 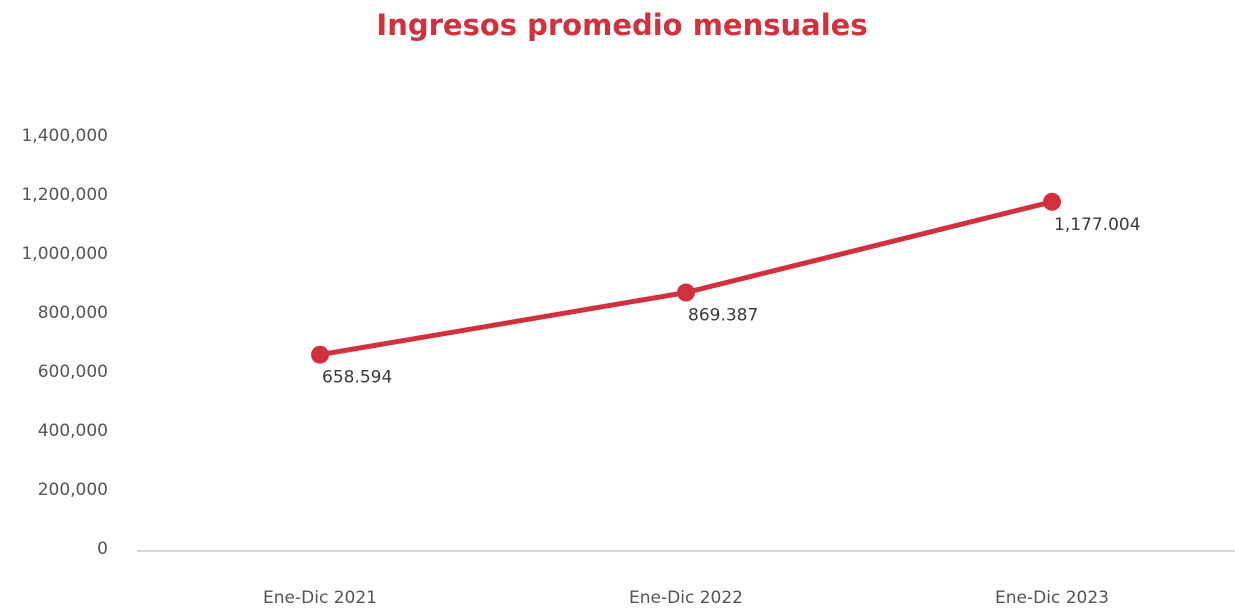 What do you see at coordinates (320, 598) in the screenshot?
I see `x-tick-label: Ene-Dic 2021` at bounding box center [320, 598].